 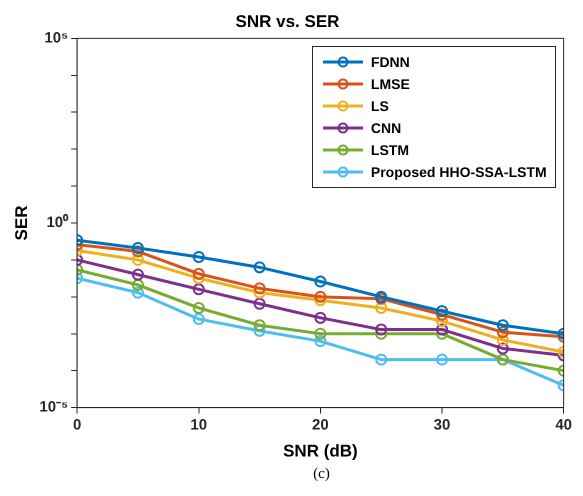 What do you see at coordinates (58, 222) in the screenshot?
I see `y-tick-label: 10⁰` at bounding box center [58, 222].